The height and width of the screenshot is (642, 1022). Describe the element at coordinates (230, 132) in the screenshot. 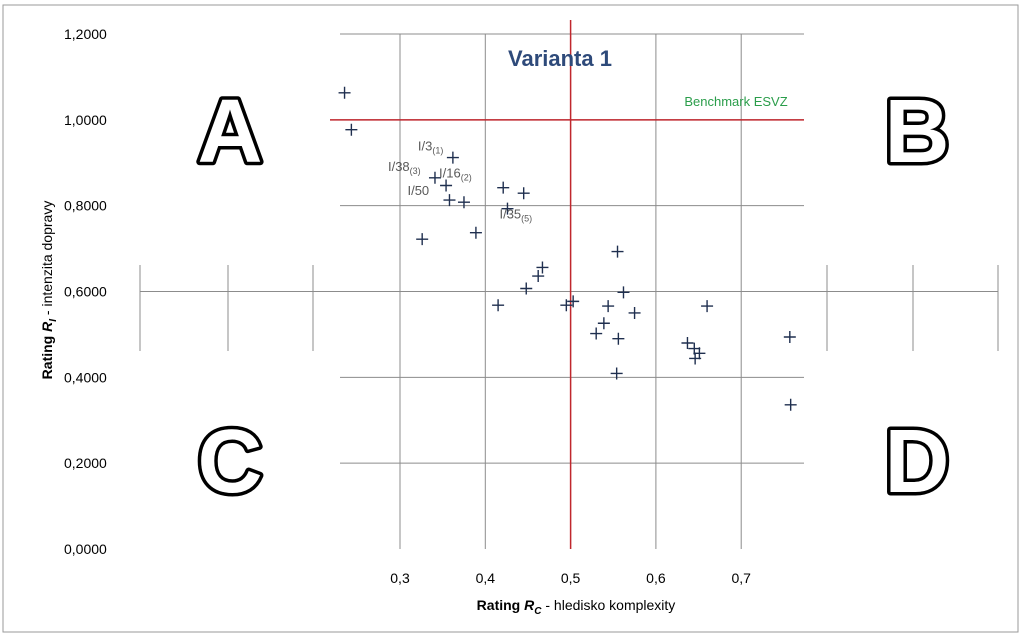

I see `quadrant-label-a: A` at that location.